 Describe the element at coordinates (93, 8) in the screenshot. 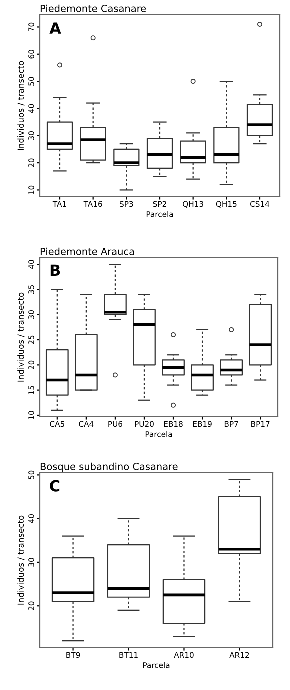

I see `chart-title: Piedemonte Casanare` at that location.